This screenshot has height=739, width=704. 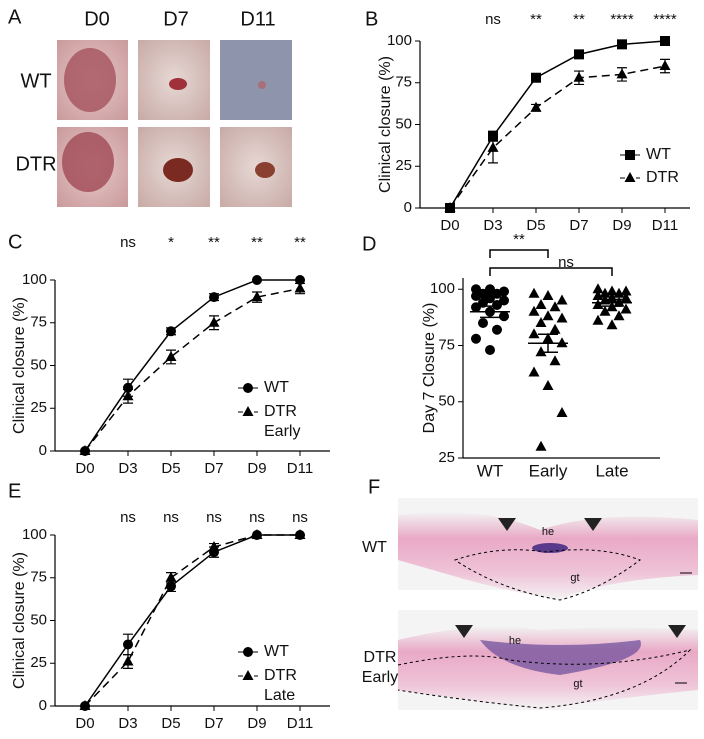 I want to click on x-tick-label: Late, so click(x=611, y=470).